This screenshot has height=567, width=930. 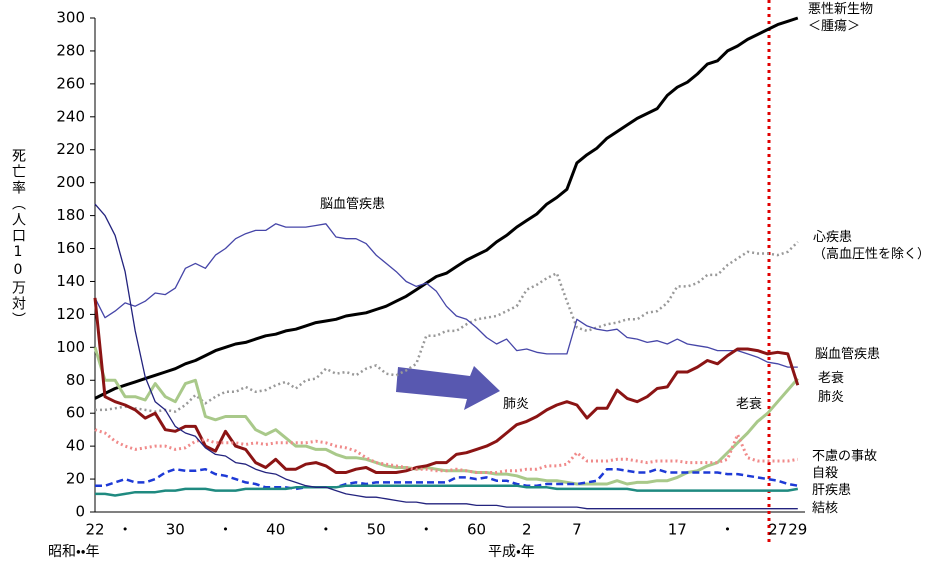 What do you see at coordinates (80, 512) in the screenshot?
I see `y-tick-label: 0` at bounding box center [80, 512].